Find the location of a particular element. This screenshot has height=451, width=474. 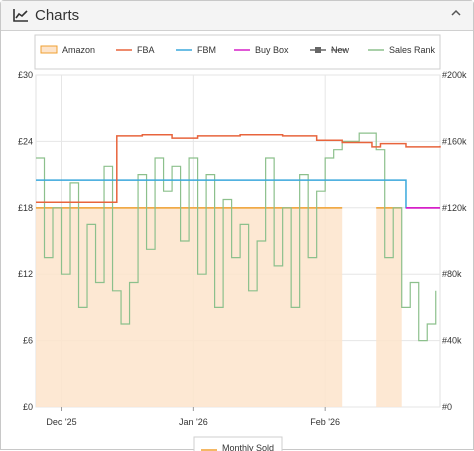

legend-label-monthly-sold: Monthly Sold is located at coordinates (248, 447).